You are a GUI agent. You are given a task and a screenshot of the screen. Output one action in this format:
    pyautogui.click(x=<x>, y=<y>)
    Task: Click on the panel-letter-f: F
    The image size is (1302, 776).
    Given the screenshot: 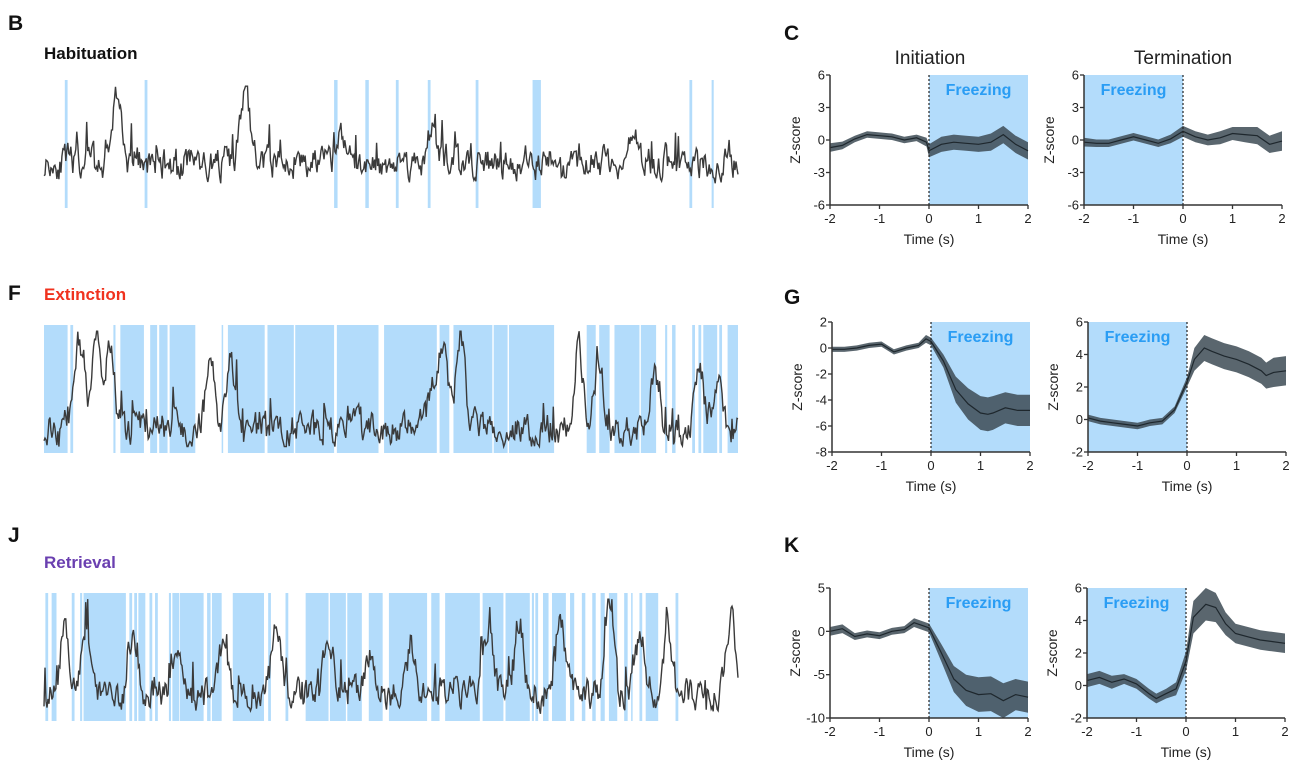 What is the action you would take?
    pyautogui.click(x=14, y=293)
    